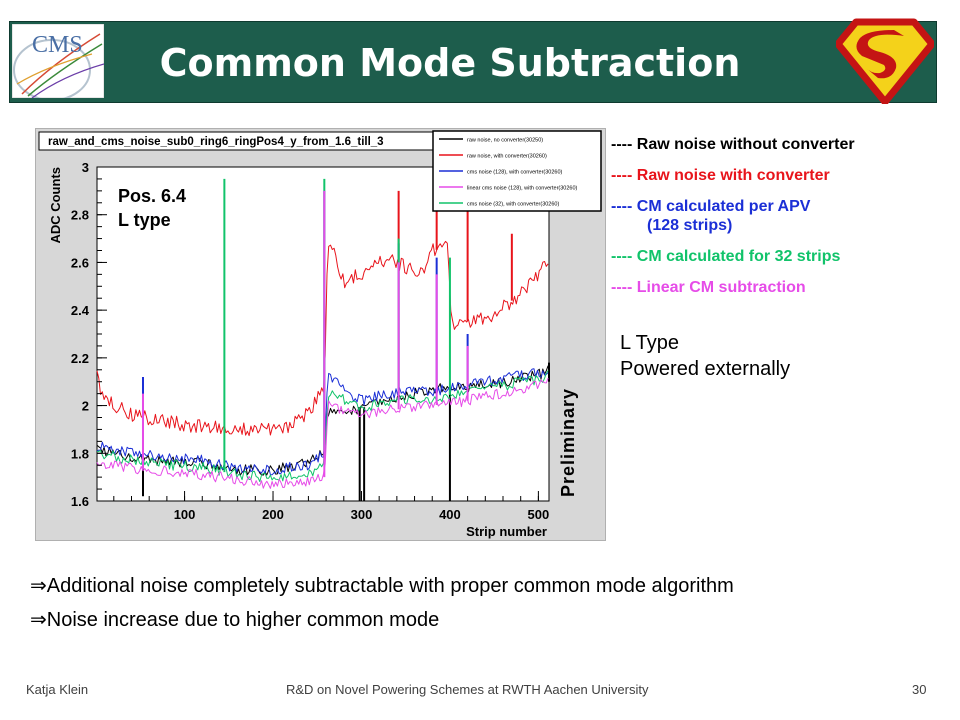  I want to click on x-tick-label: 400, so click(450, 514).